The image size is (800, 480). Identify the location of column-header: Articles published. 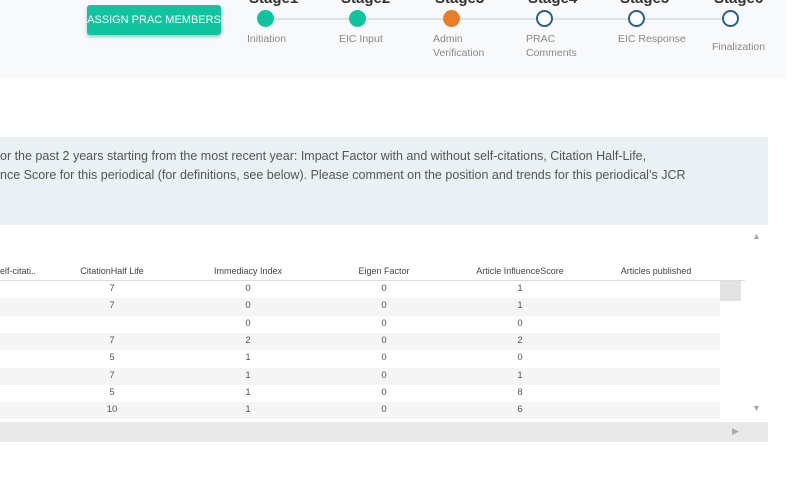
(656, 271).